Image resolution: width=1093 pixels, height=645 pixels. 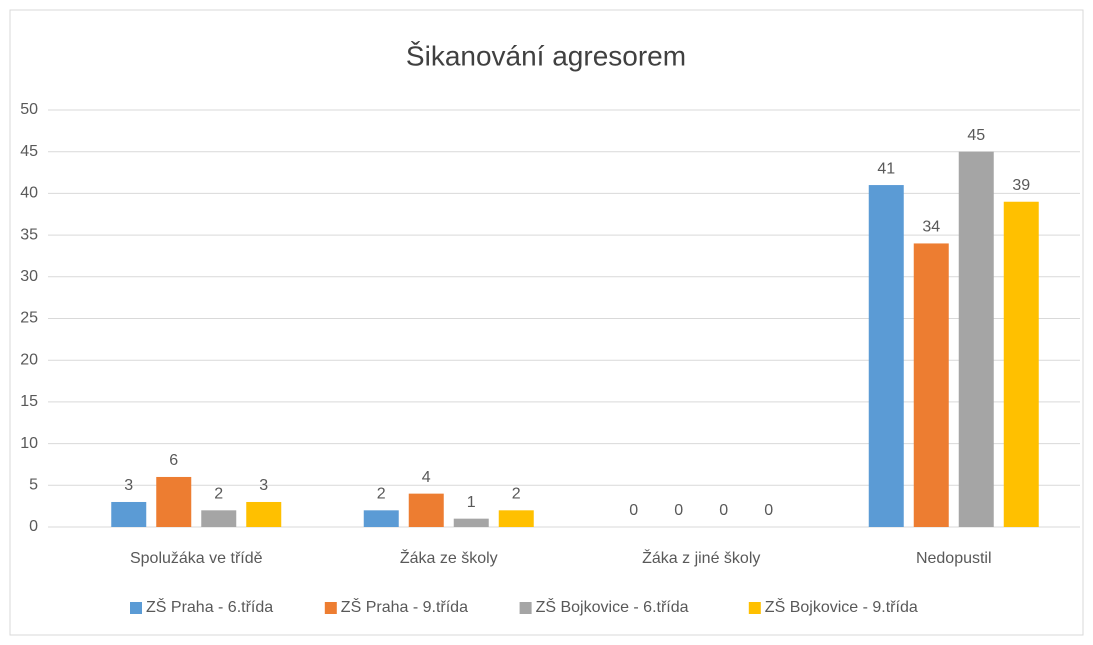 What do you see at coordinates (29, 401) in the screenshot?
I see `y-tick-label: 15` at bounding box center [29, 401].